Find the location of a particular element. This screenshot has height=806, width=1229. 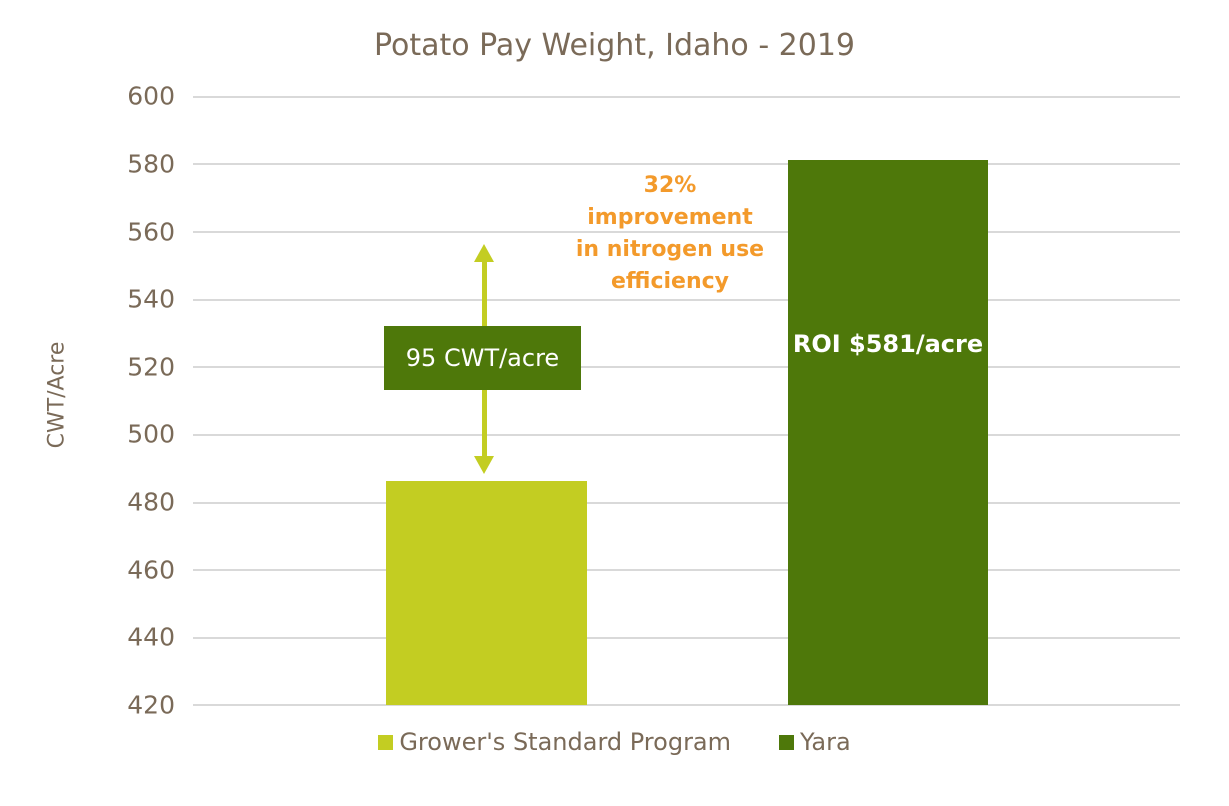

y-tick: 460 is located at coordinates (151, 570).